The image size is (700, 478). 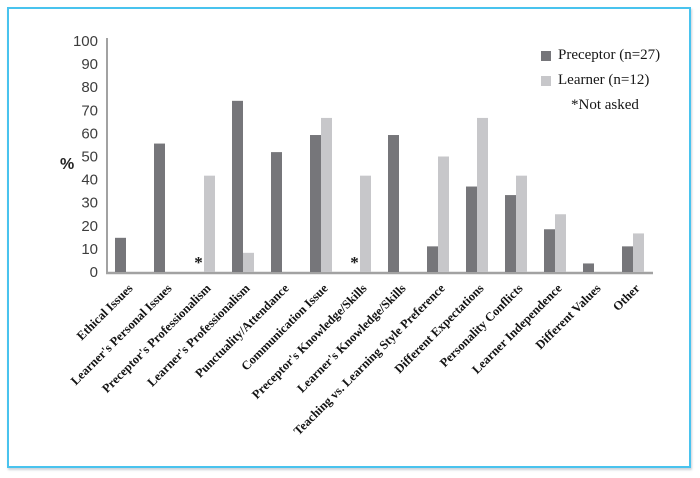 I want to click on preceptor-swatch, so click(x=546, y=55).